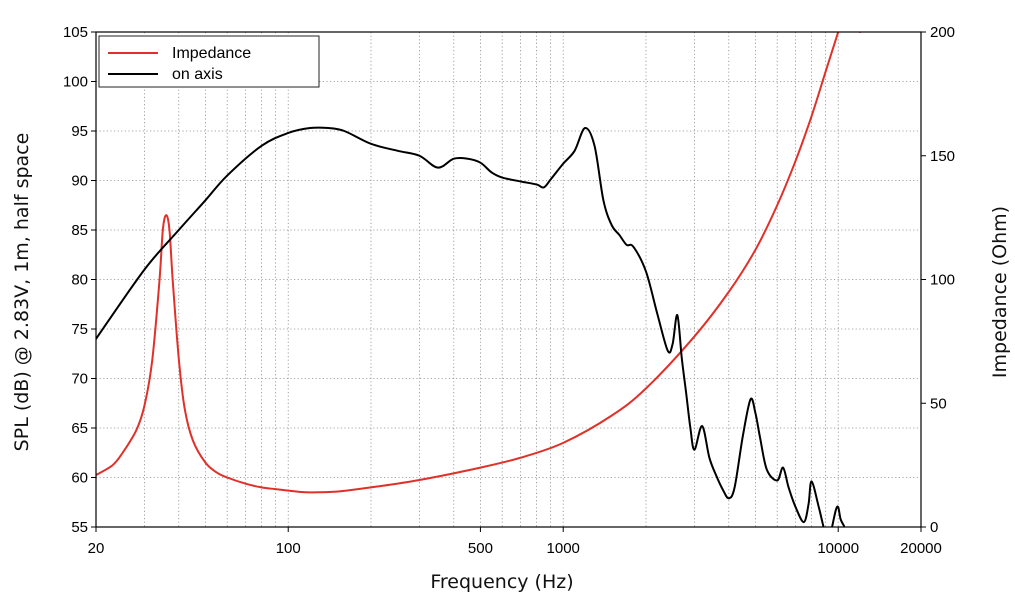 The image size is (1015, 609). I want to click on x-tick-label: 1000, so click(563, 548).